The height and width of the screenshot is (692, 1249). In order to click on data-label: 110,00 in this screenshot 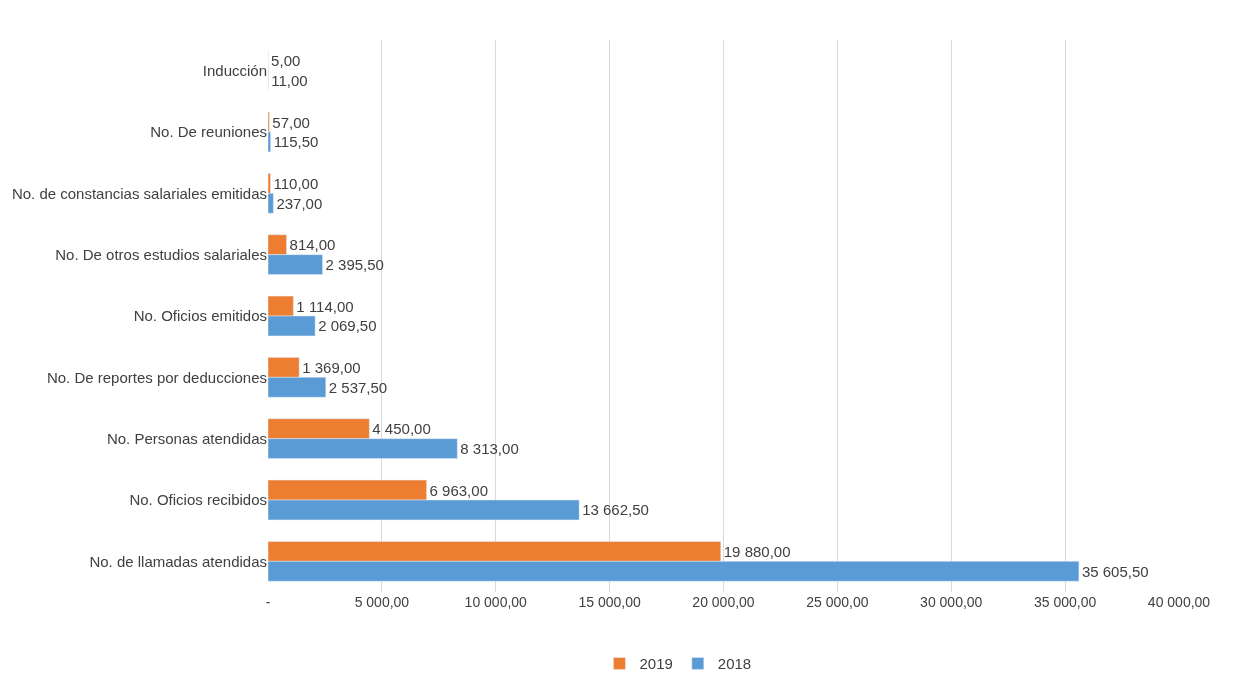, I will do `click(296, 183)`.